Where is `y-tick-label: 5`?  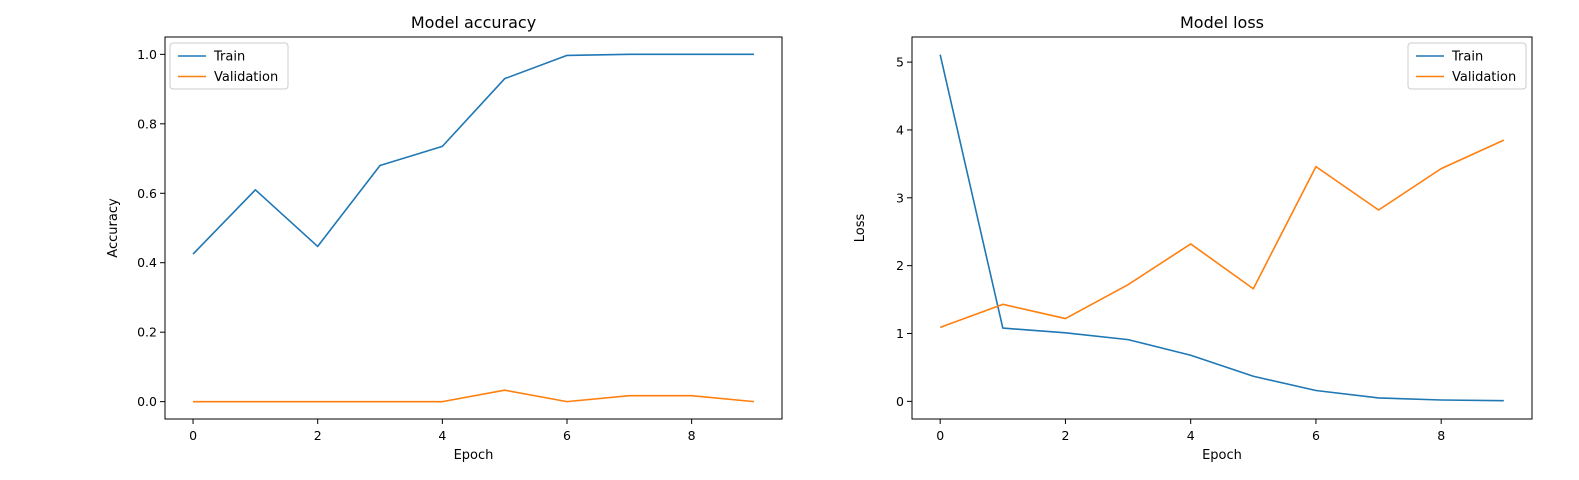
y-tick-label: 5 is located at coordinates (900, 62).